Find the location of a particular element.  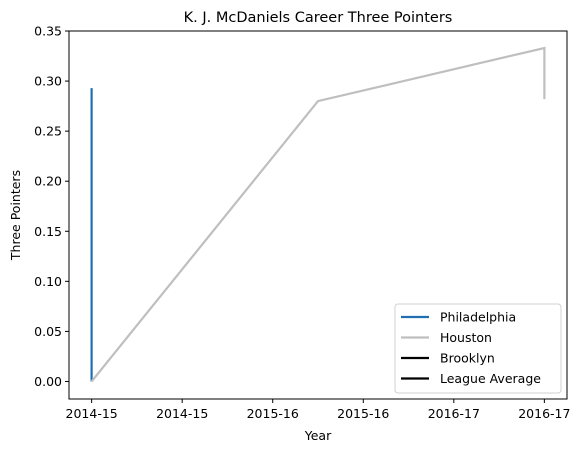

y-tick-label: 0.10 is located at coordinates (48, 281).